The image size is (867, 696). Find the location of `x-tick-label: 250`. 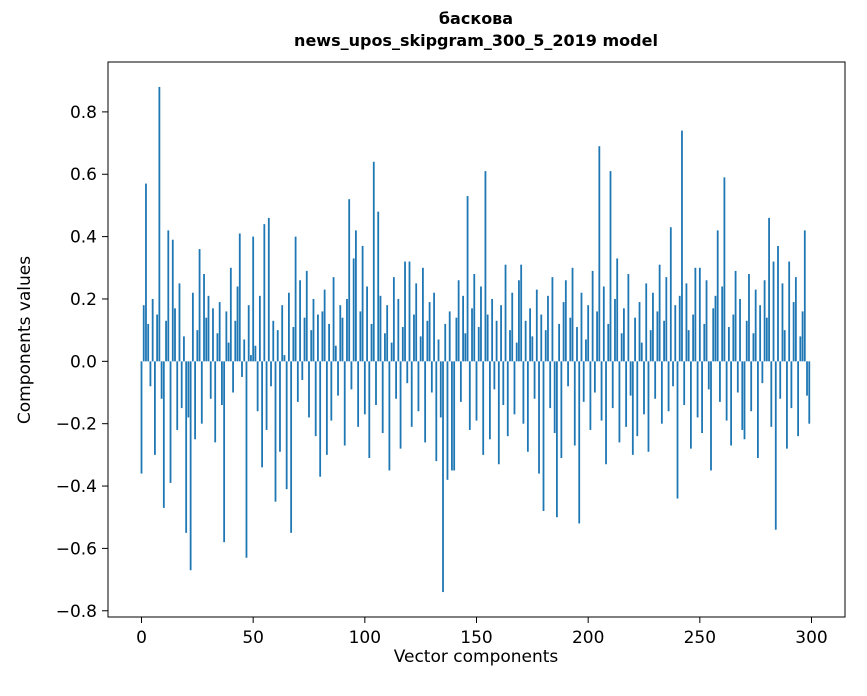

x-tick-label: 250 is located at coordinates (700, 638).